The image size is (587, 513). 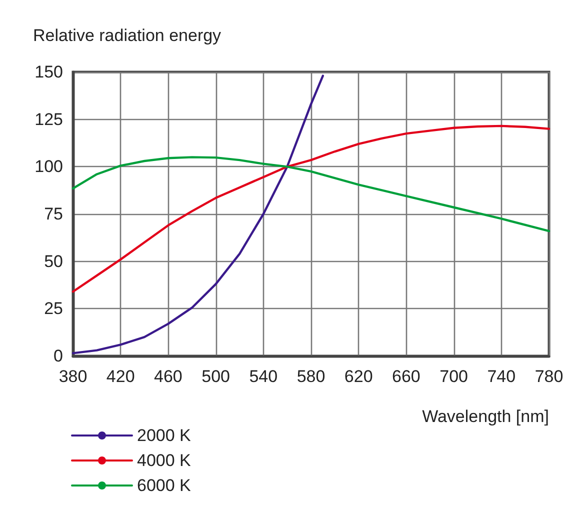 I want to click on y-tick-label: 100, so click(x=48, y=166).